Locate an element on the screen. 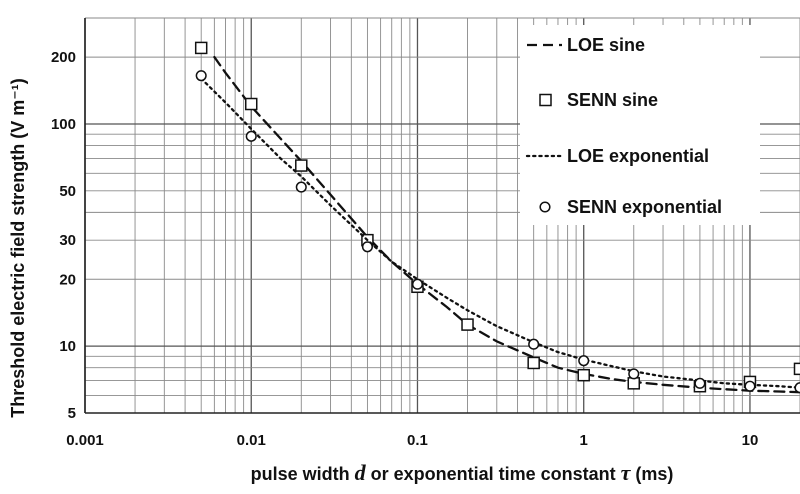 This screenshot has width=800, height=494. legend-label: SENN sine is located at coordinates (612, 100).